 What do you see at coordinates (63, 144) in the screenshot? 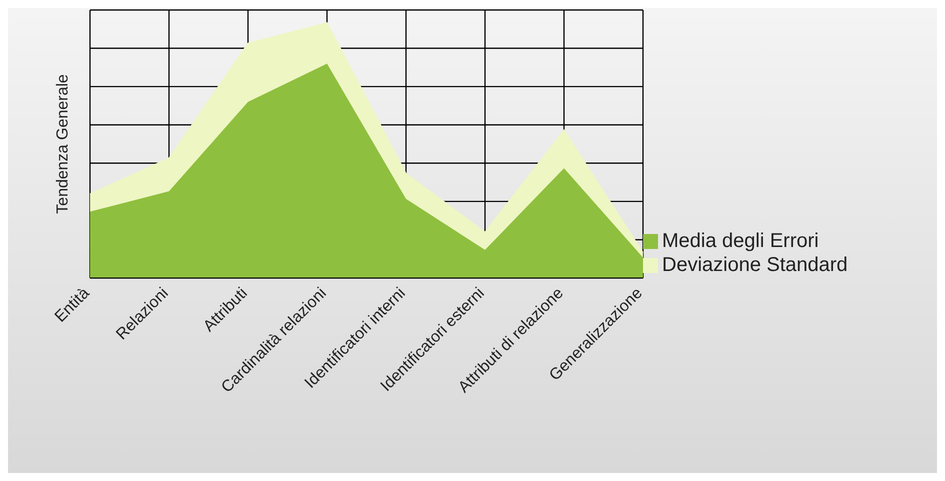
I see `y-axis-title: Tendenza Generale` at bounding box center [63, 144].